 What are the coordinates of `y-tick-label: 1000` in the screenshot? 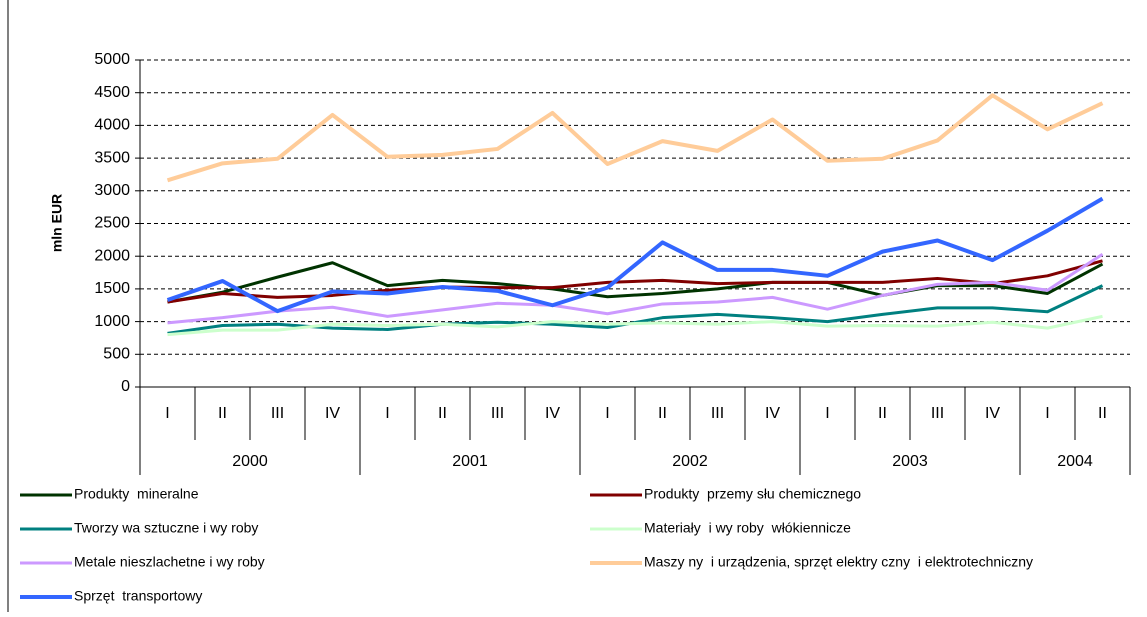 It's located at (112, 321).